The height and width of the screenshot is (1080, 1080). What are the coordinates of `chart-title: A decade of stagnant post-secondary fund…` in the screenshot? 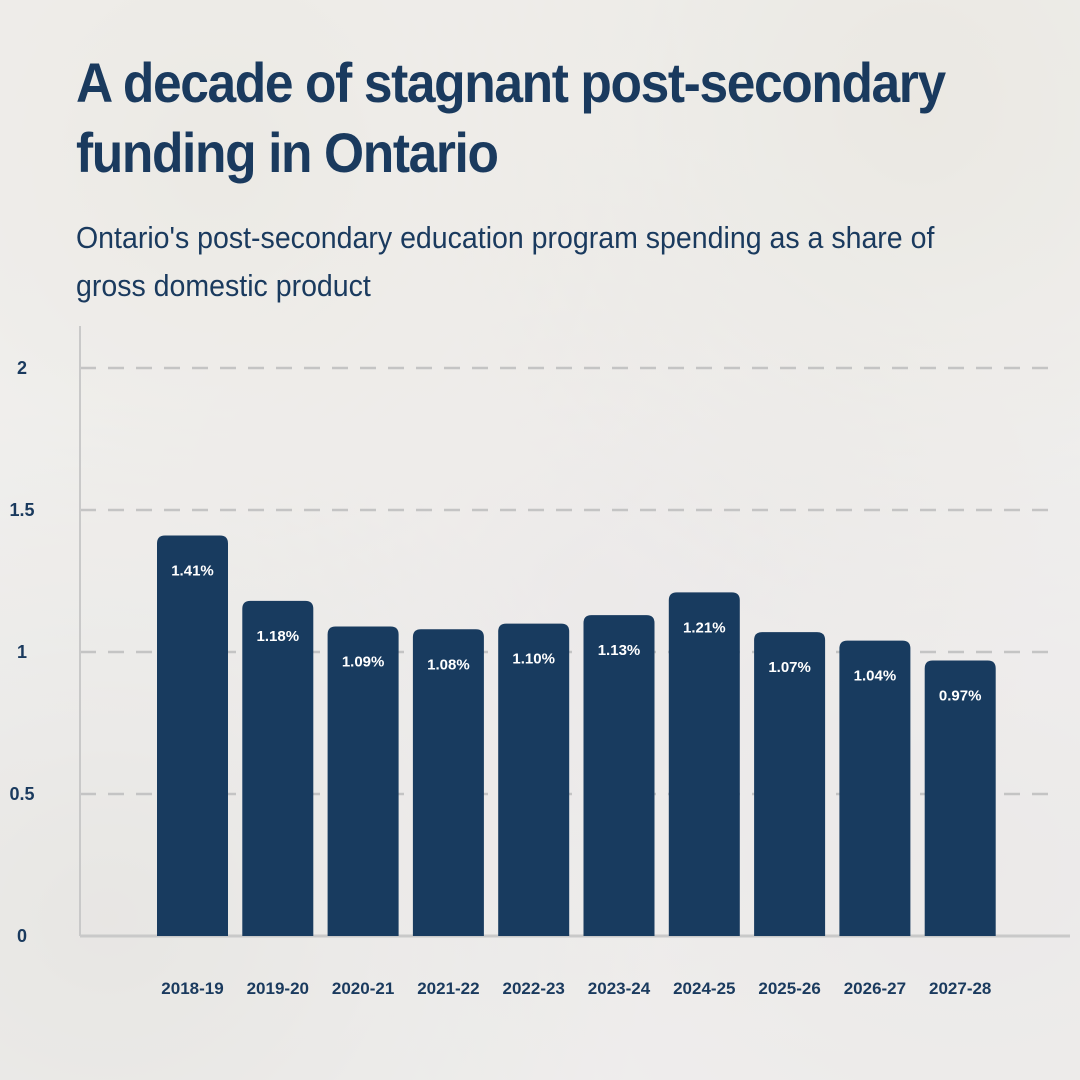 It's located at (511, 117).